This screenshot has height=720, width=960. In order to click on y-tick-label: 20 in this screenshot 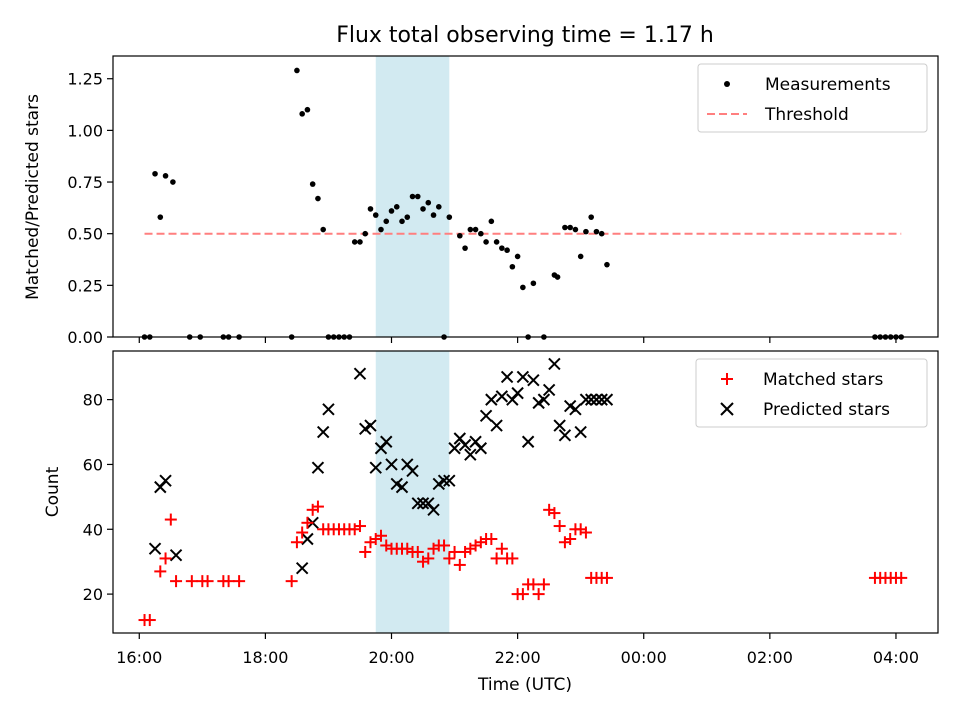, I will do `click(93, 594)`.